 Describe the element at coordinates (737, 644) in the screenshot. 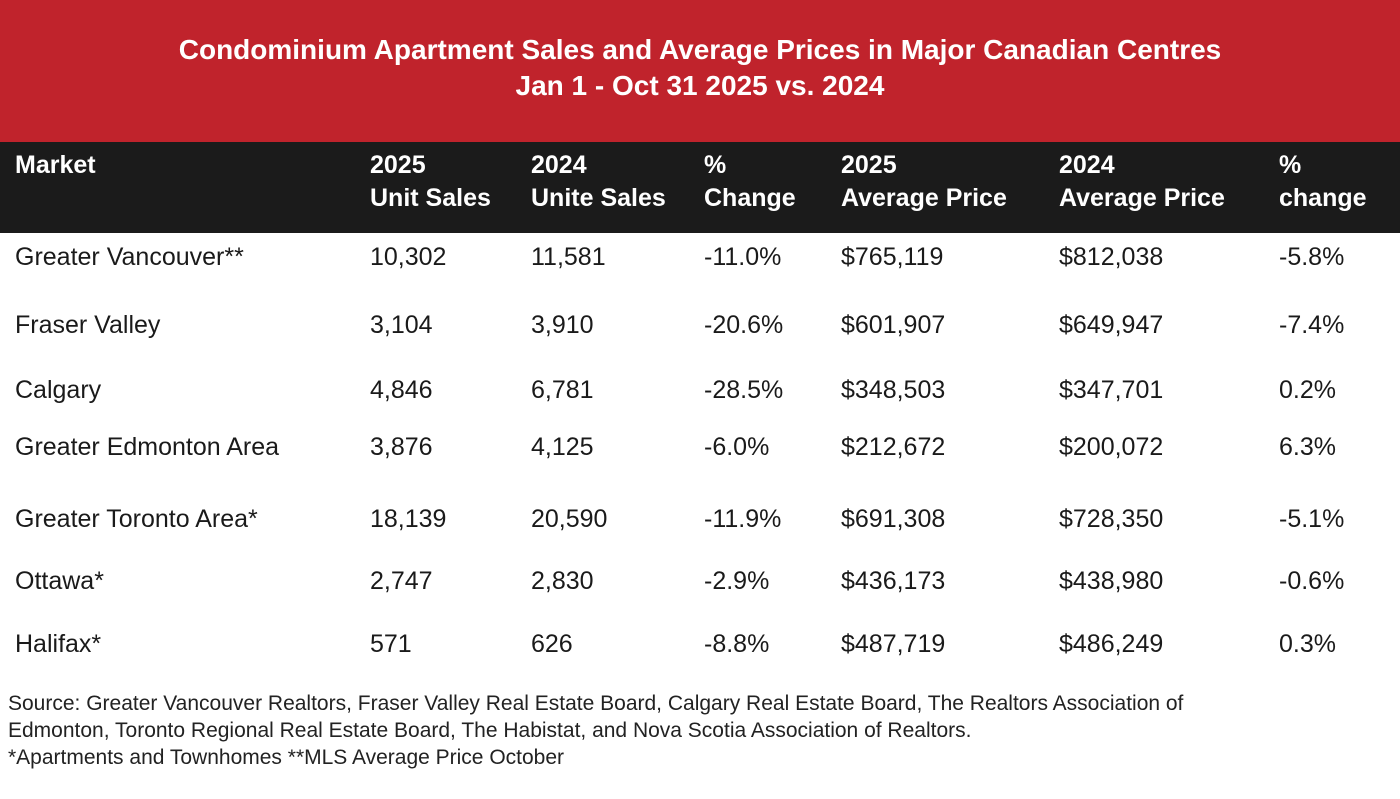

I see `table-cell: -8.8%` at that location.